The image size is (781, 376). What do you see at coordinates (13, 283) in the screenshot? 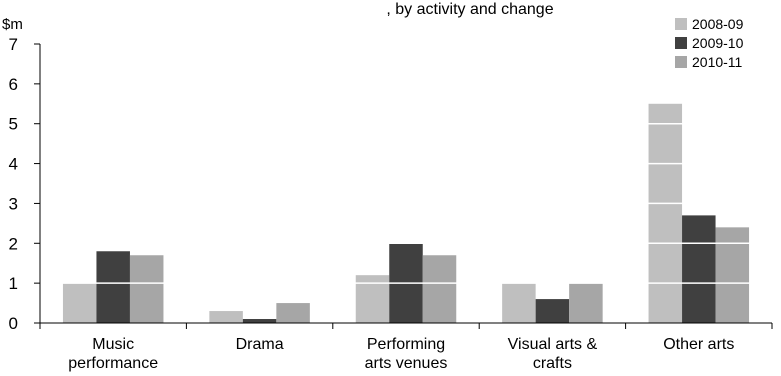
I see `y-tick-label: 1` at bounding box center [13, 283].